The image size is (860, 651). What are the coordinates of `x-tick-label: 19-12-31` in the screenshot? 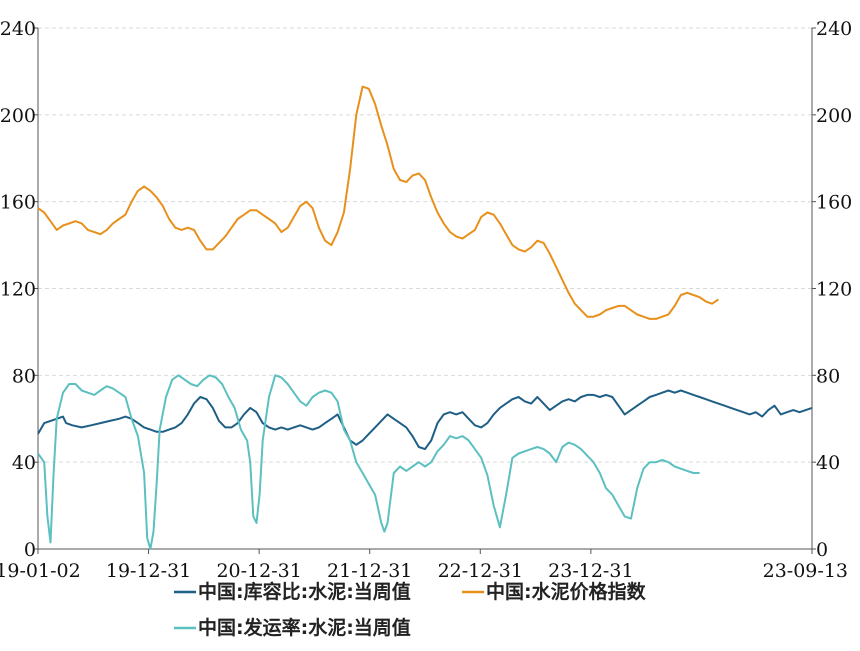 It's located at (148, 571).